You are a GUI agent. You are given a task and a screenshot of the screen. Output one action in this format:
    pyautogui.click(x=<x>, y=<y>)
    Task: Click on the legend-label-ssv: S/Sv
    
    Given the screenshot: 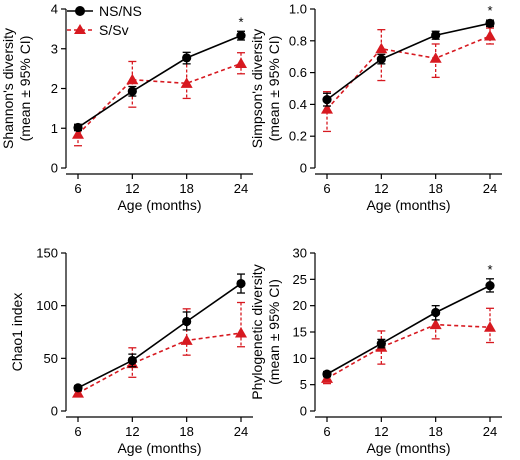 What is the action you would take?
    pyautogui.click(x=114, y=30)
    